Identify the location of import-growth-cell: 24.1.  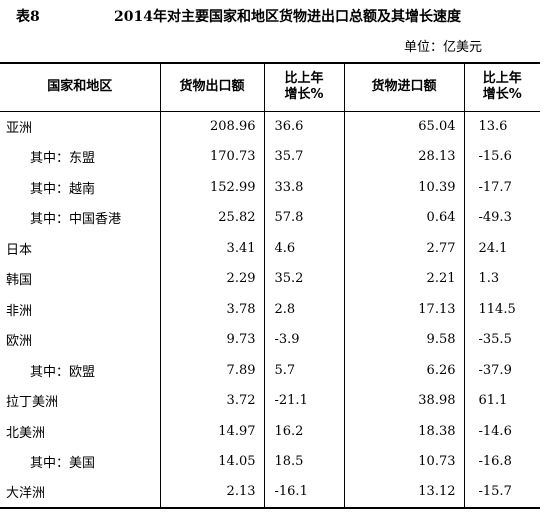
(501, 248).